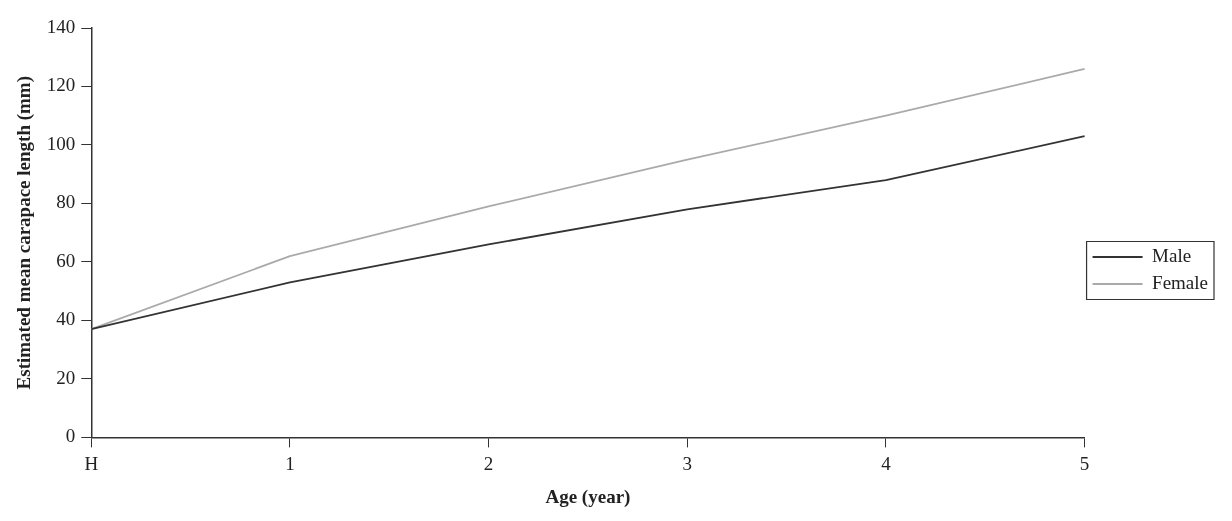 The image size is (1232, 521). What do you see at coordinates (61, 26) in the screenshot?
I see `y-tick-label: 140` at bounding box center [61, 26].